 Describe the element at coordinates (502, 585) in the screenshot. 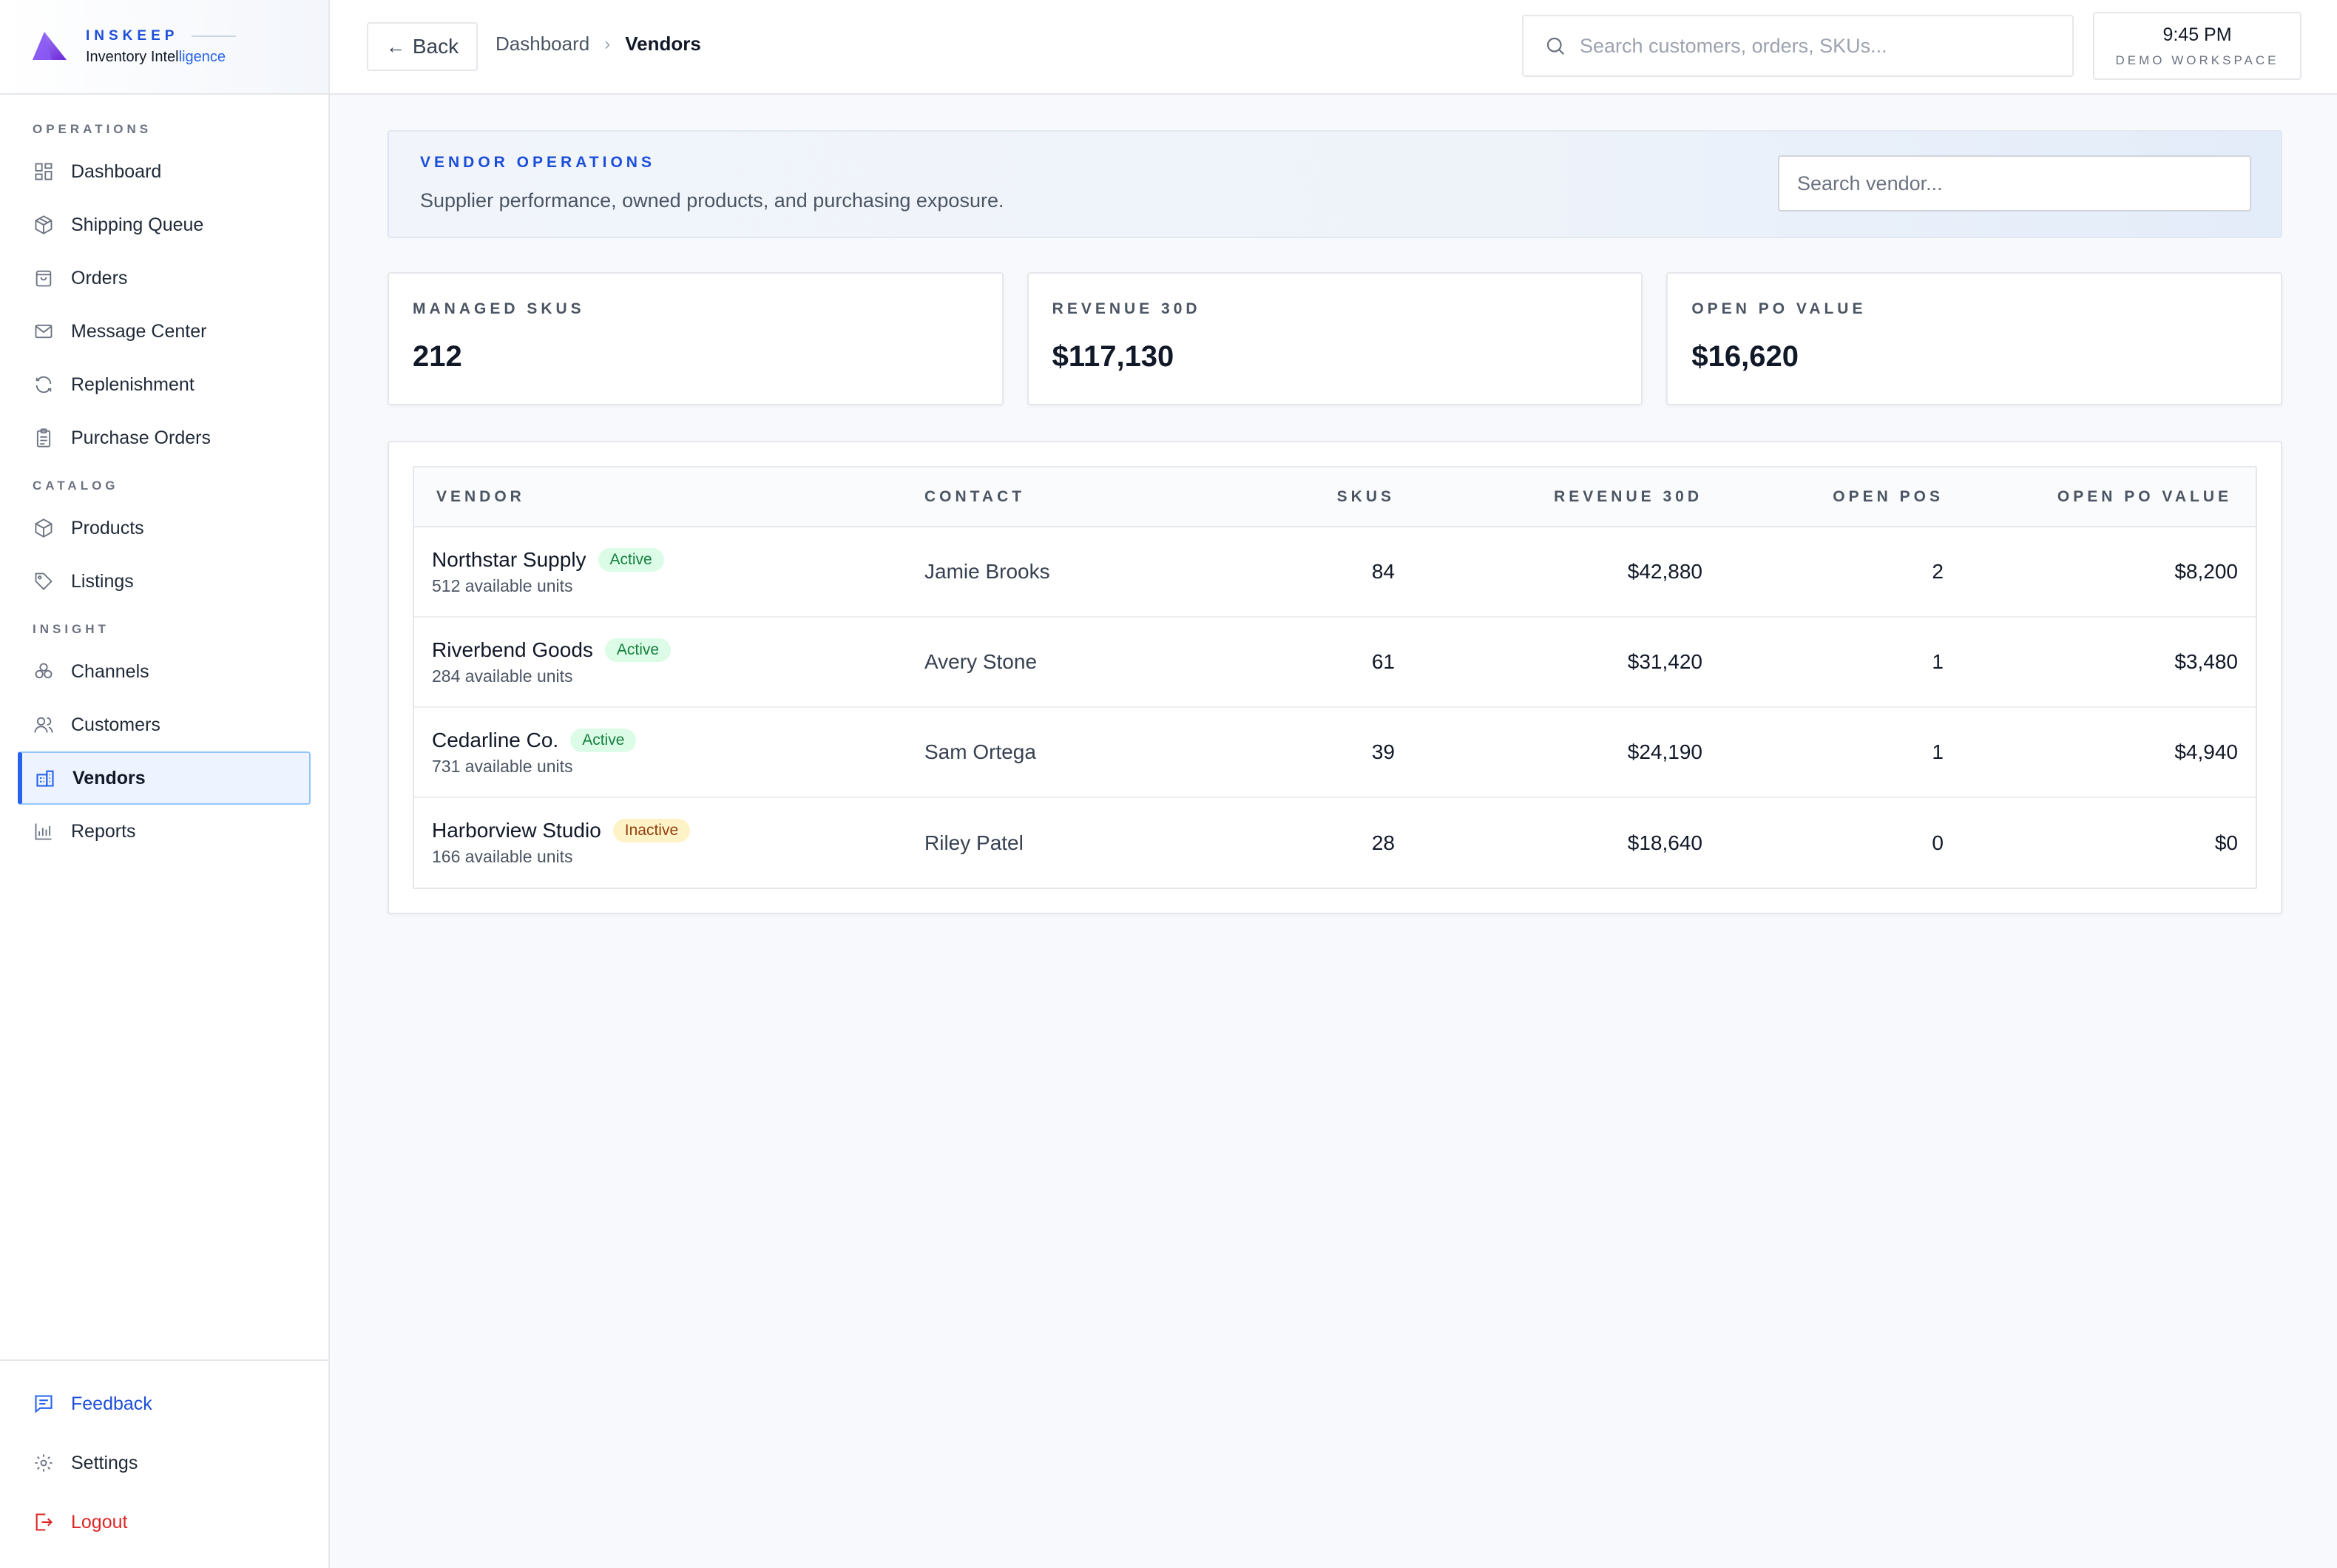

I see `available-units: 512 available units` at that location.